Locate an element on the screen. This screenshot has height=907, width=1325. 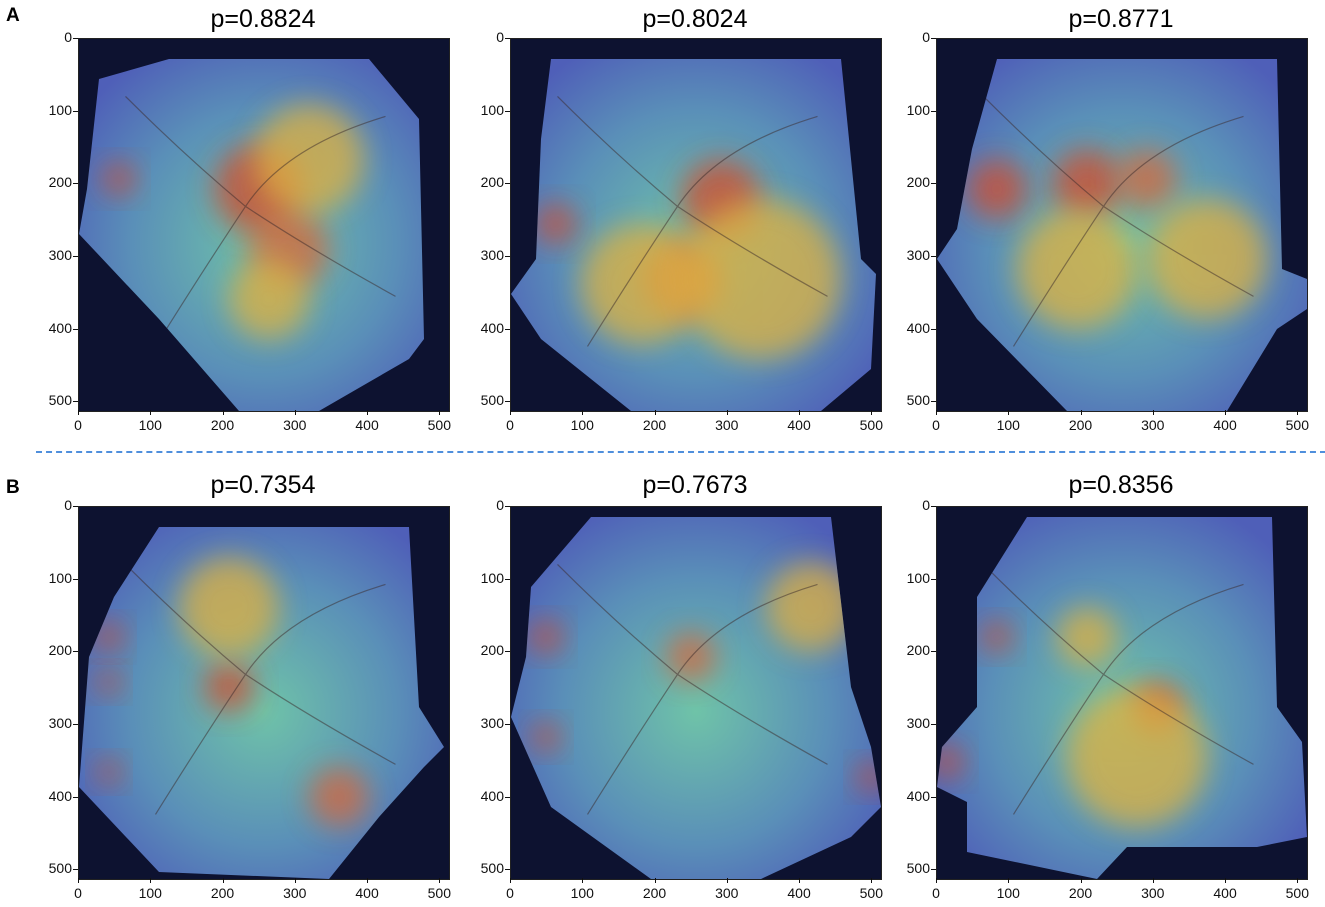
panel-title: p=0.7354 is located at coordinates (263, 485).